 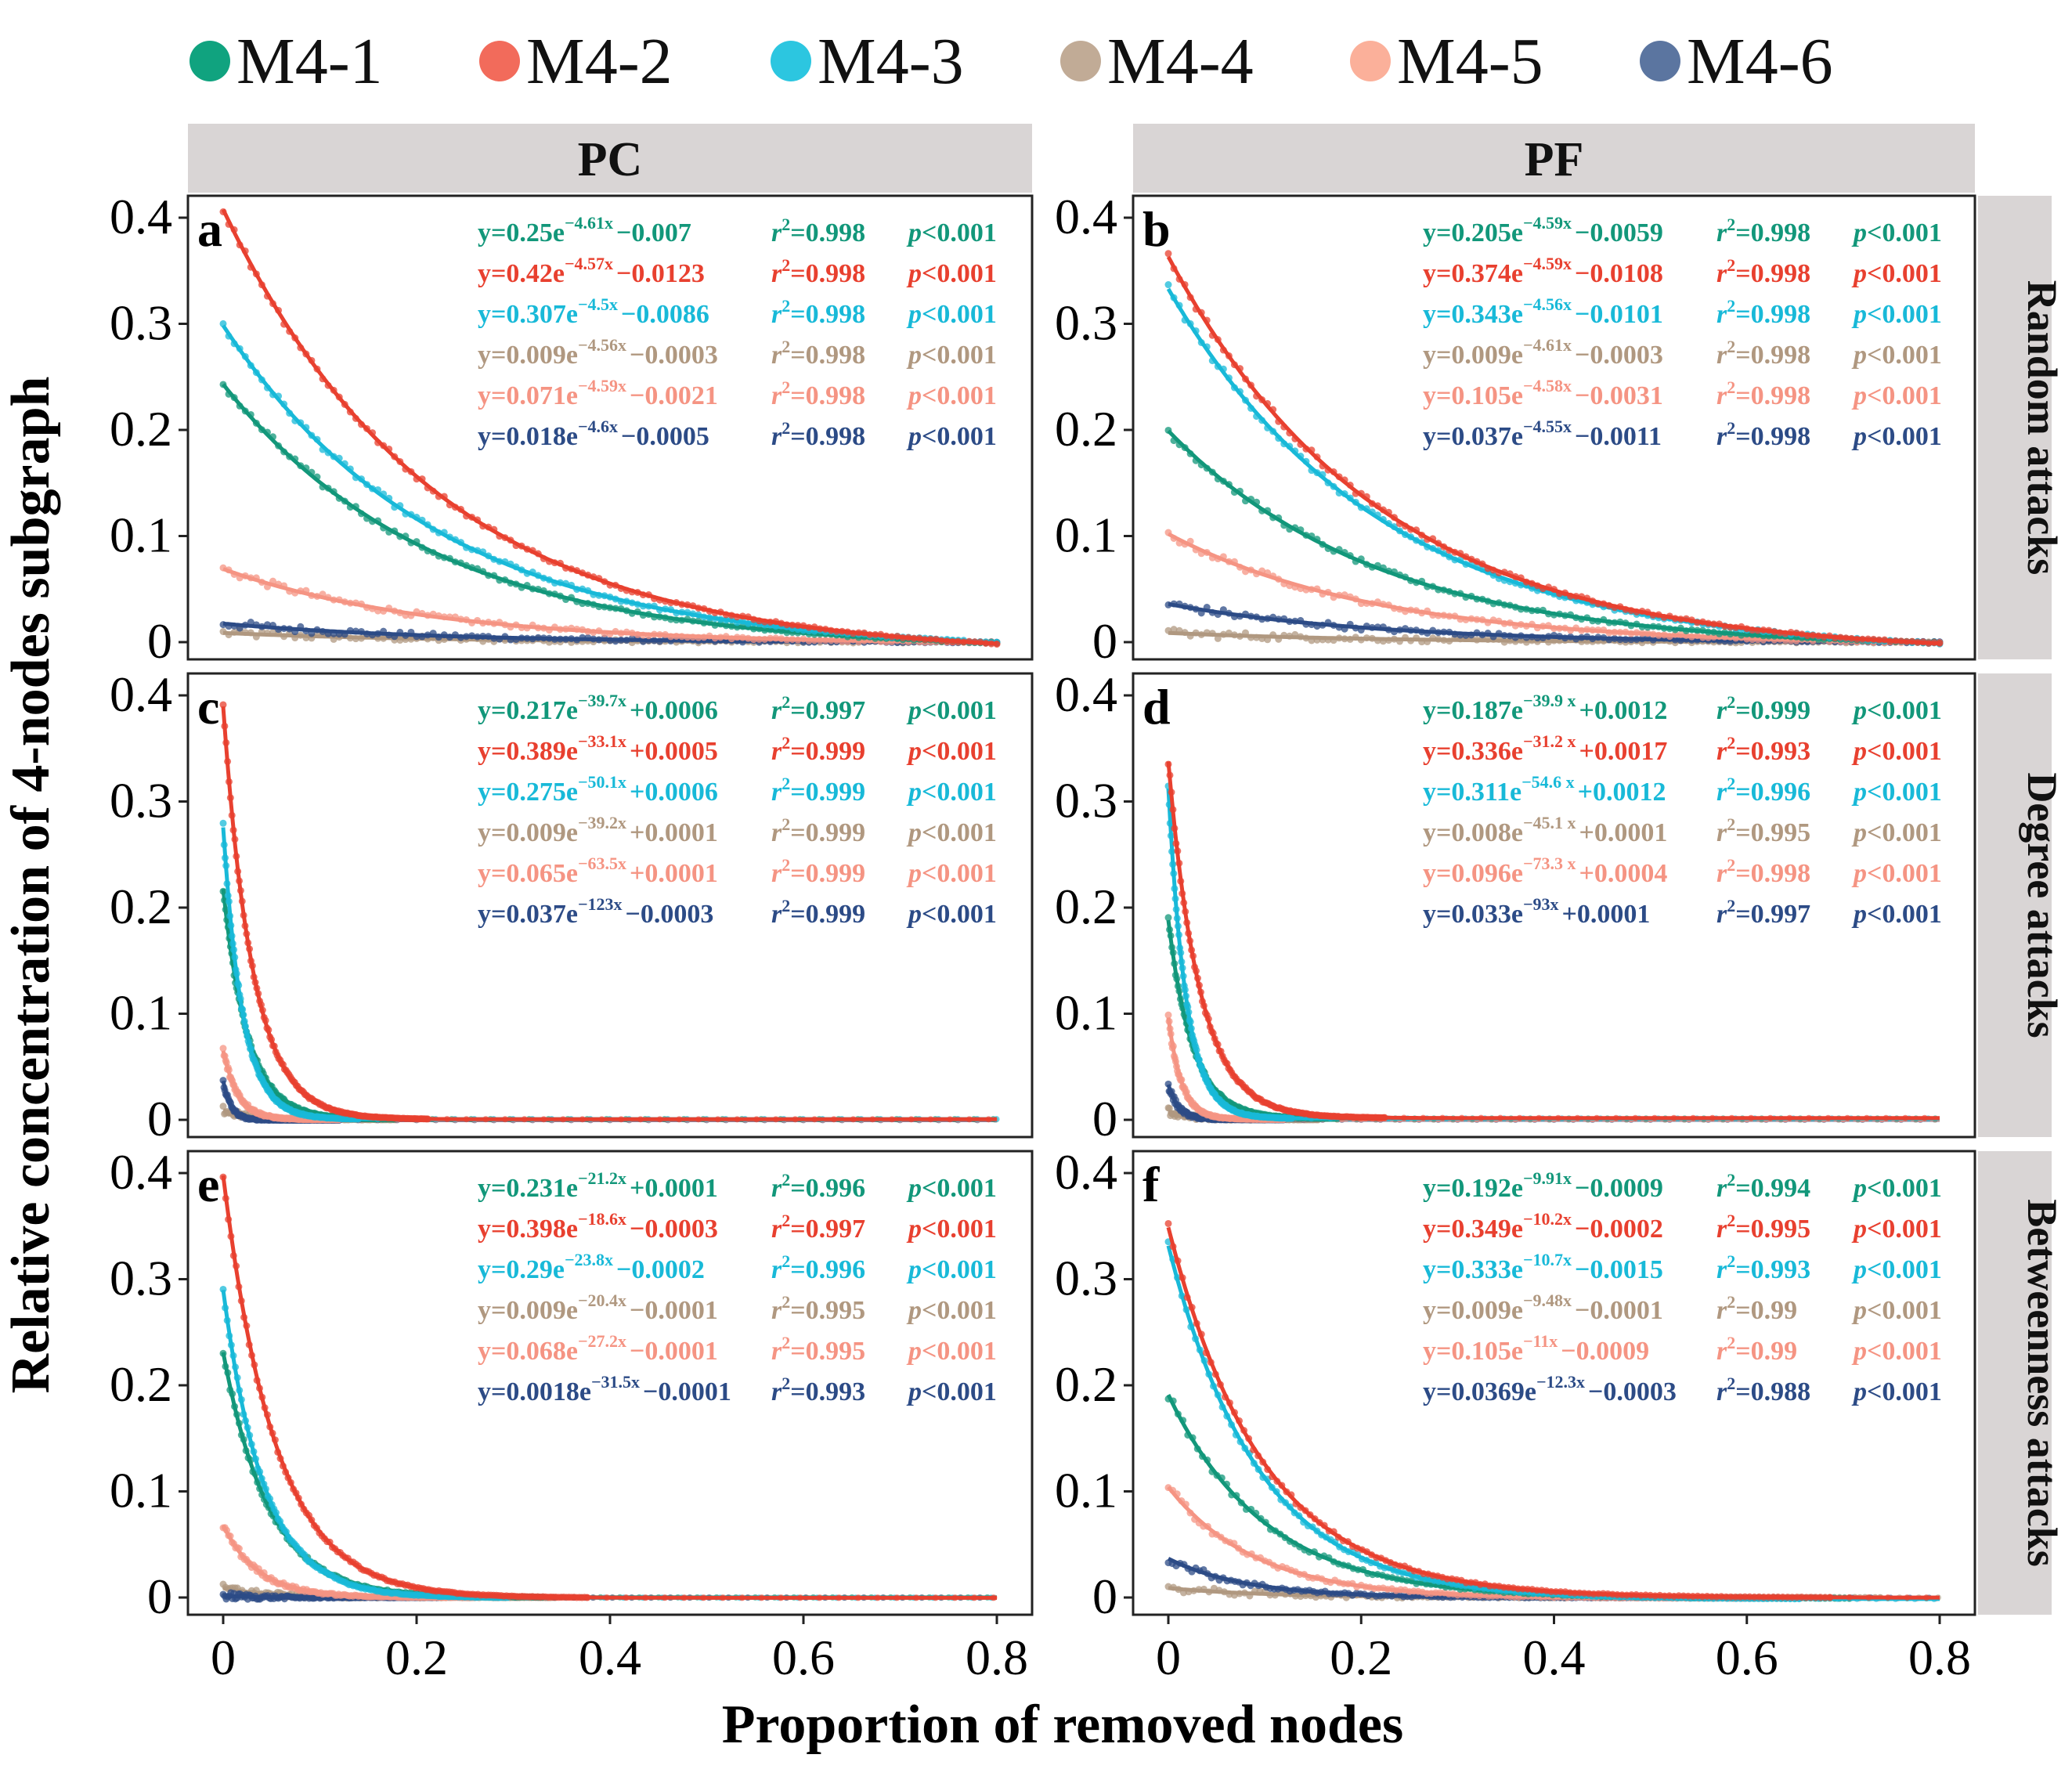 I want to click on legend-item-m4-1: M4-1, so click(x=286, y=62).